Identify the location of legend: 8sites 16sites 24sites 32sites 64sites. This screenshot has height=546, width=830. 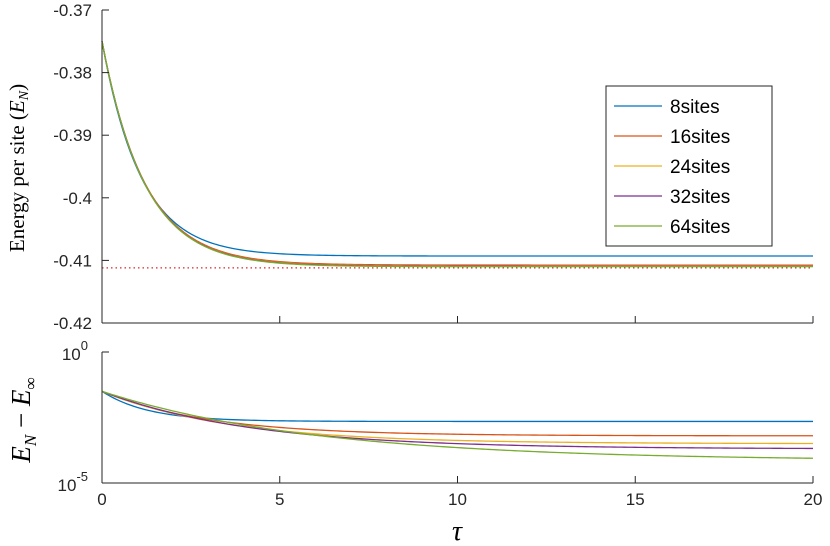
(689, 166).